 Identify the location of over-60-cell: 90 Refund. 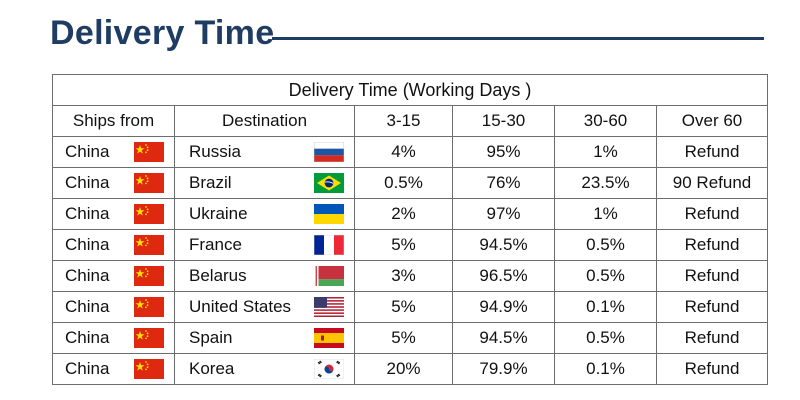
(712, 183).